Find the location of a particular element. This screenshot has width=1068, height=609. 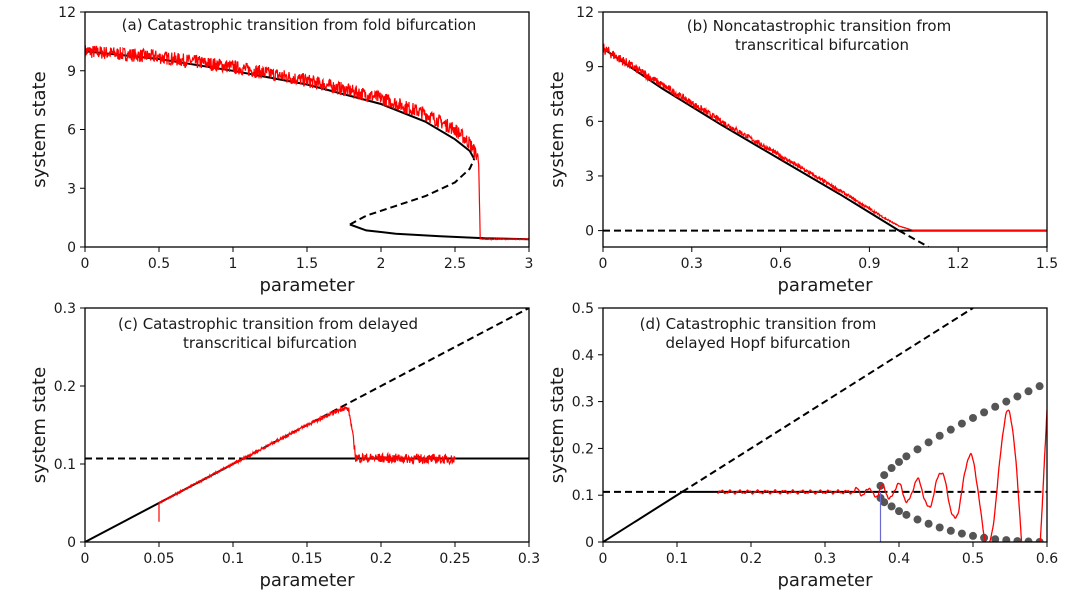

series-a-1-line is located at coordinates (412, 192).